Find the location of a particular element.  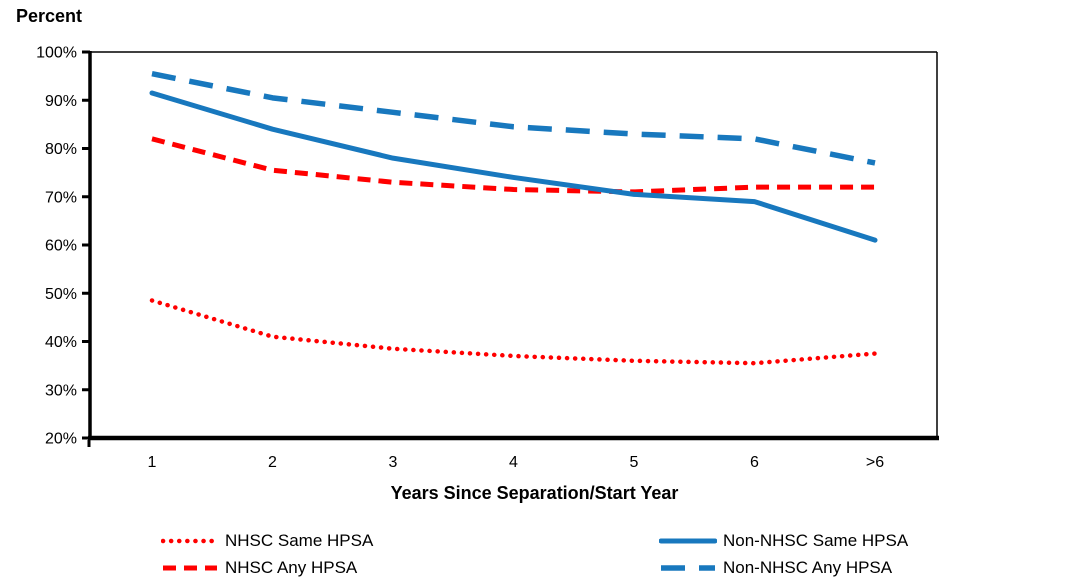

legend-line-sample-non-nhsc-same-hpsa is located at coordinates (688, 541).